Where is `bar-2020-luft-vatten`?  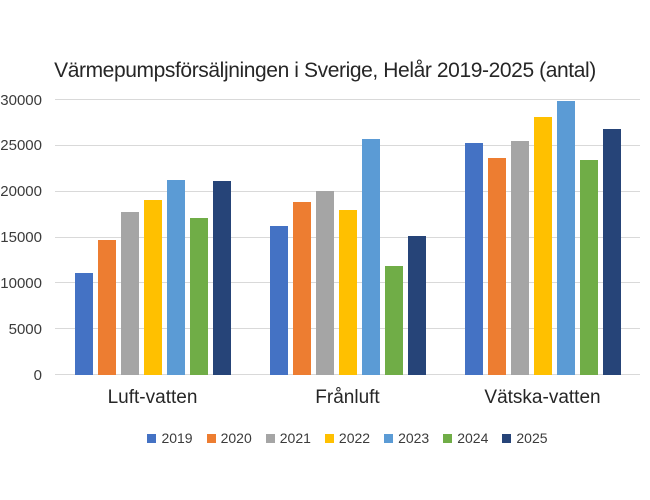 bar-2020-luft-vatten is located at coordinates (106, 307).